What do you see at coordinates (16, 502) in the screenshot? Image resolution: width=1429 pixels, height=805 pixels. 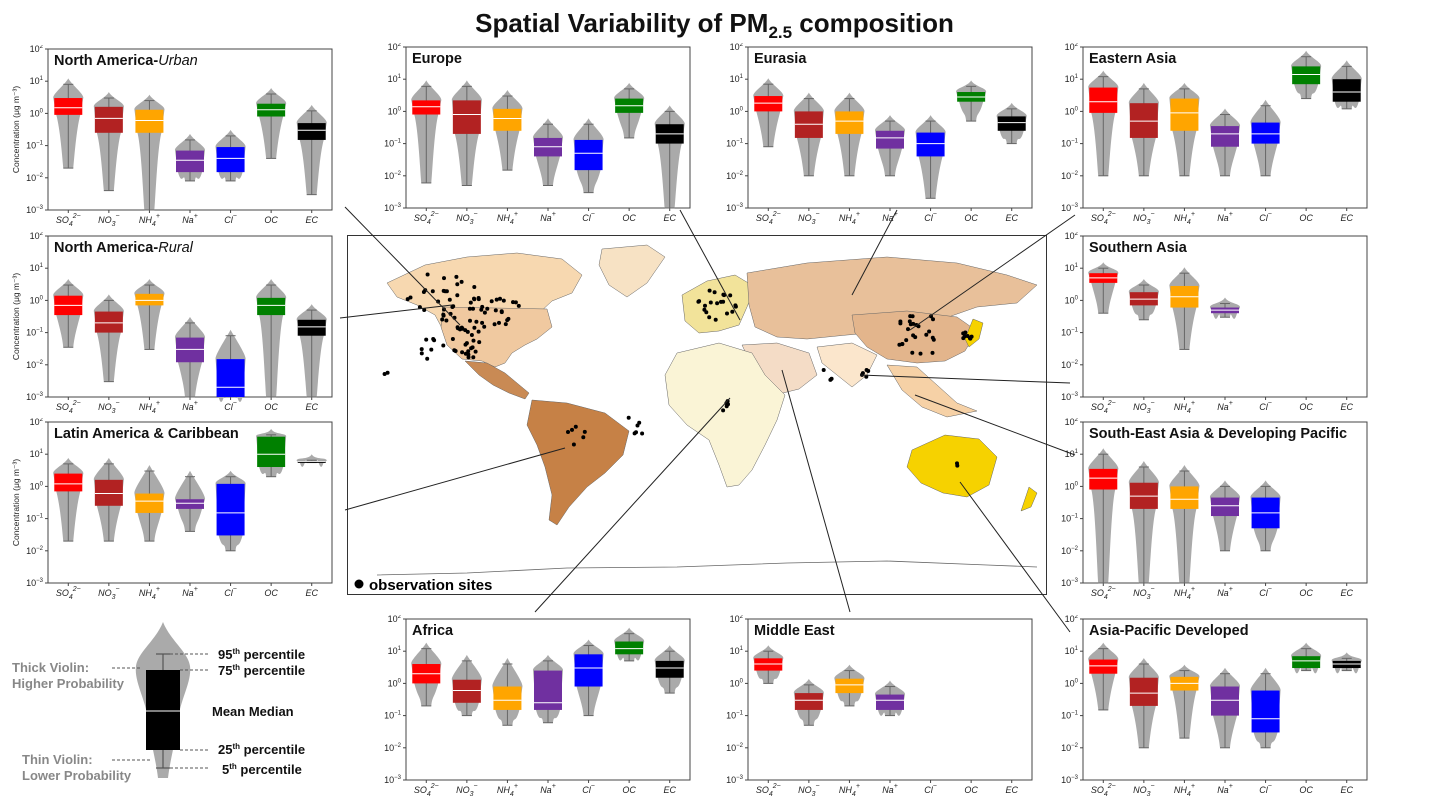 I see `y-axis-label: Concentration (μg m⁻³)` at bounding box center [16, 502].